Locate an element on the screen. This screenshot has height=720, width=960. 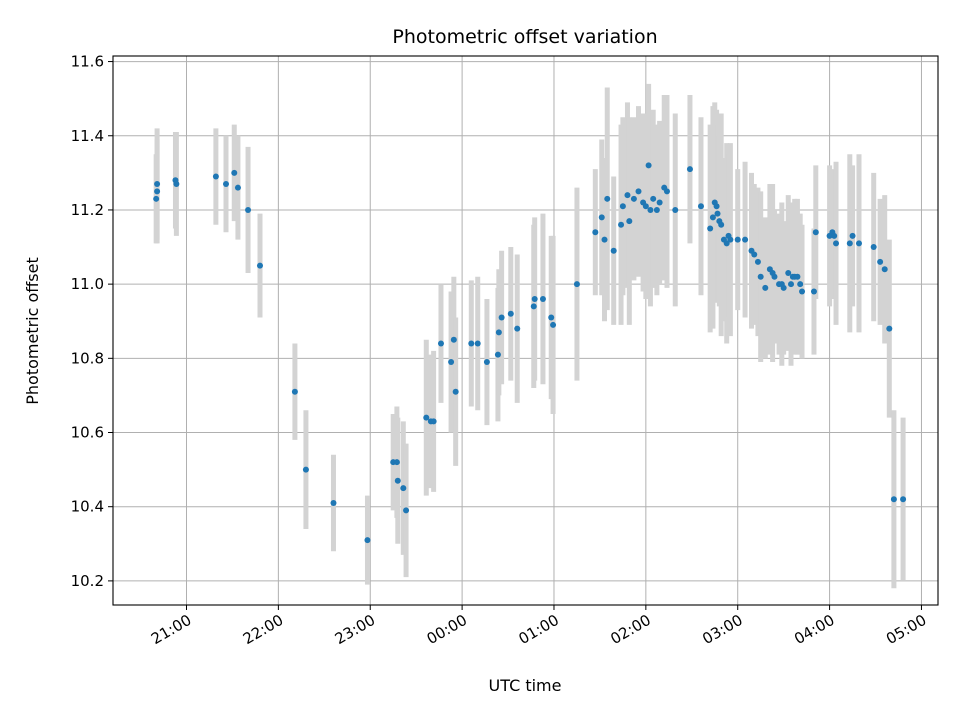
y-tick-label: 11.0 is located at coordinates (87, 284).